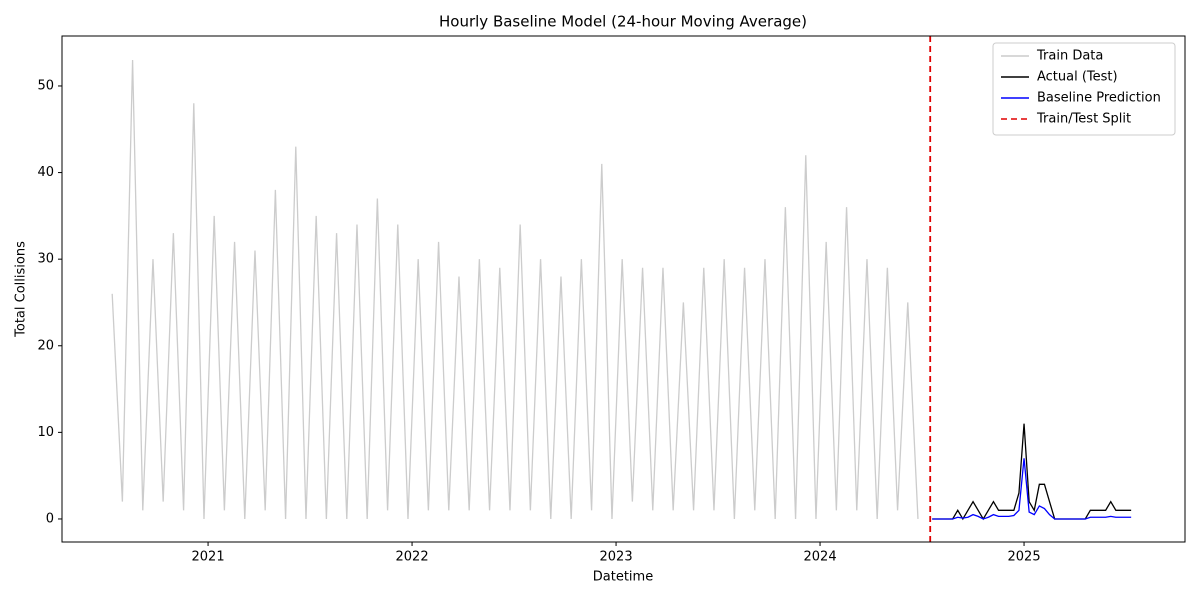 This screenshot has width=1200, height=604. What do you see at coordinates (1077, 77) in the screenshot?
I see `legend-label: Actual (Test)` at bounding box center [1077, 77].